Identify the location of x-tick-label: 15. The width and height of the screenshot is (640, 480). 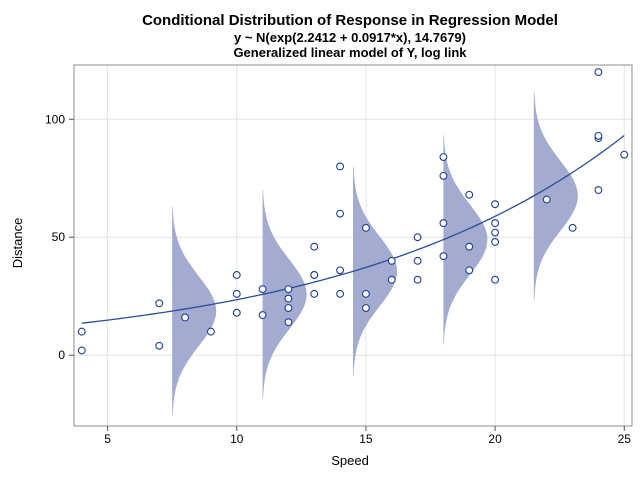
(366, 439).